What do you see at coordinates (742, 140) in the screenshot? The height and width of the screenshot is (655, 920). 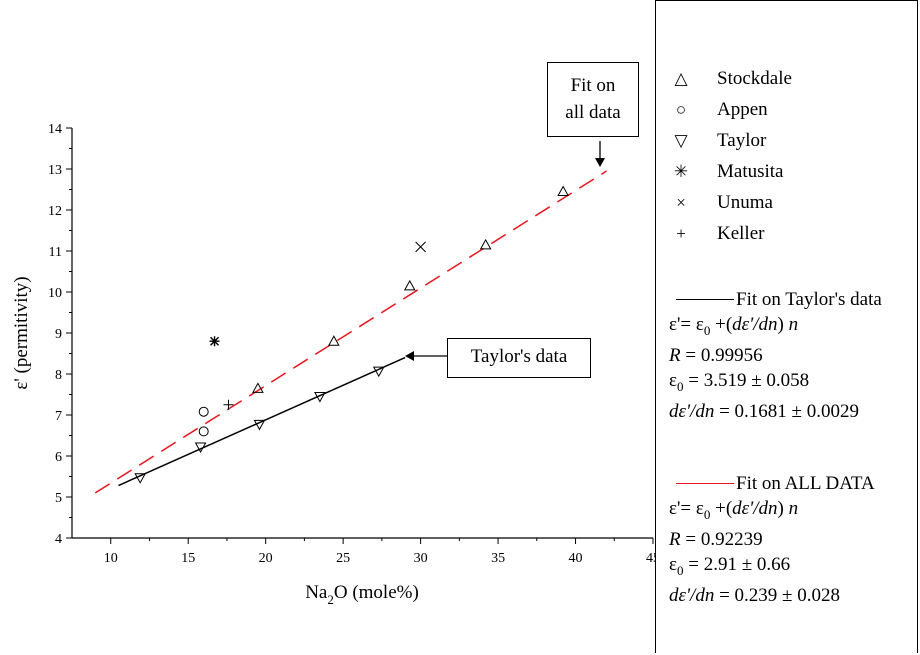 I see `legend-label: Taylor` at bounding box center [742, 140].